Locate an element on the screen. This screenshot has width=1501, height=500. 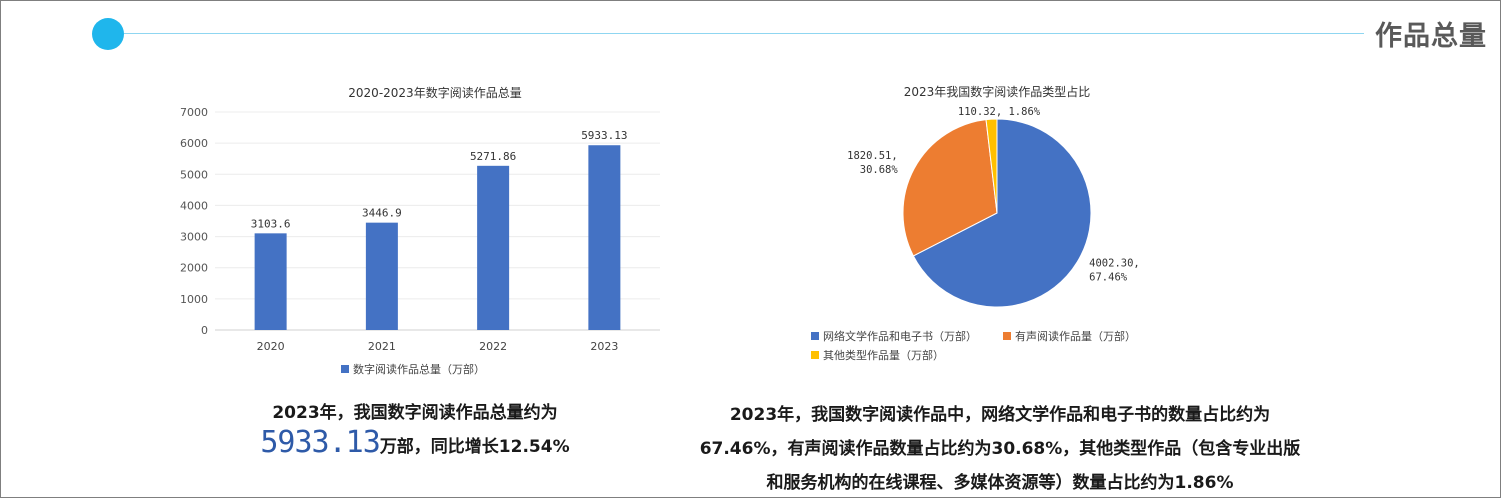
bar-series: 3103.6 3446.9 5271.86 5933.13 is located at coordinates (439, 229).